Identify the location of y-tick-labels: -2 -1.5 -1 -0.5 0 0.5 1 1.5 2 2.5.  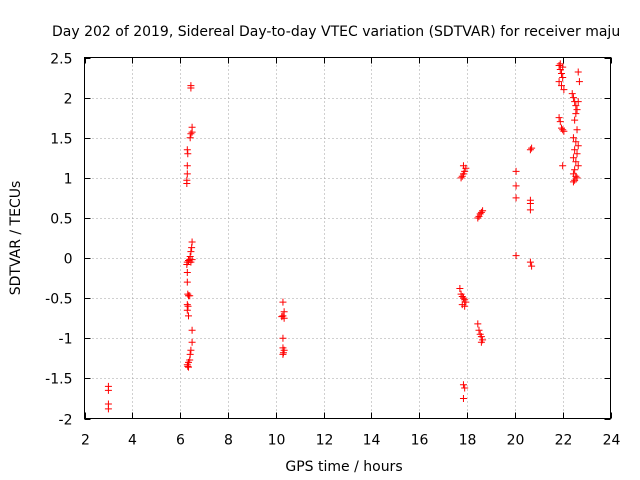
(58, 240).